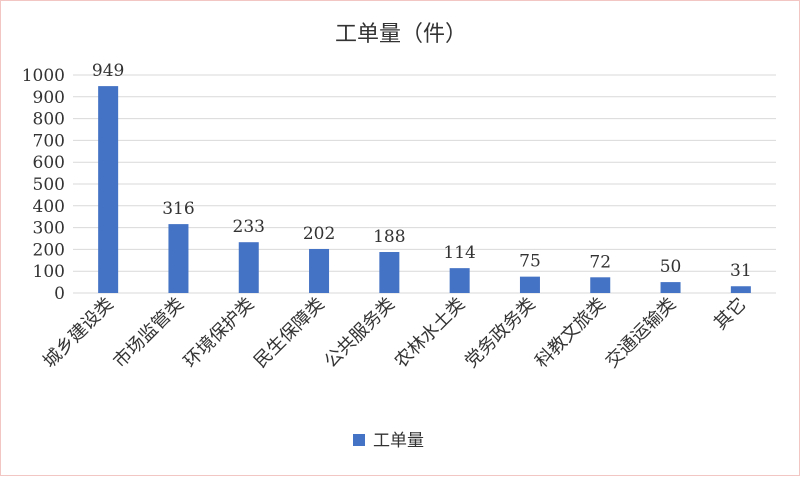 The image size is (800, 477). What do you see at coordinates (500, 333) in the screenshot?
I see `x-category-label: 党务政务类` at bounding box center [500, 333].